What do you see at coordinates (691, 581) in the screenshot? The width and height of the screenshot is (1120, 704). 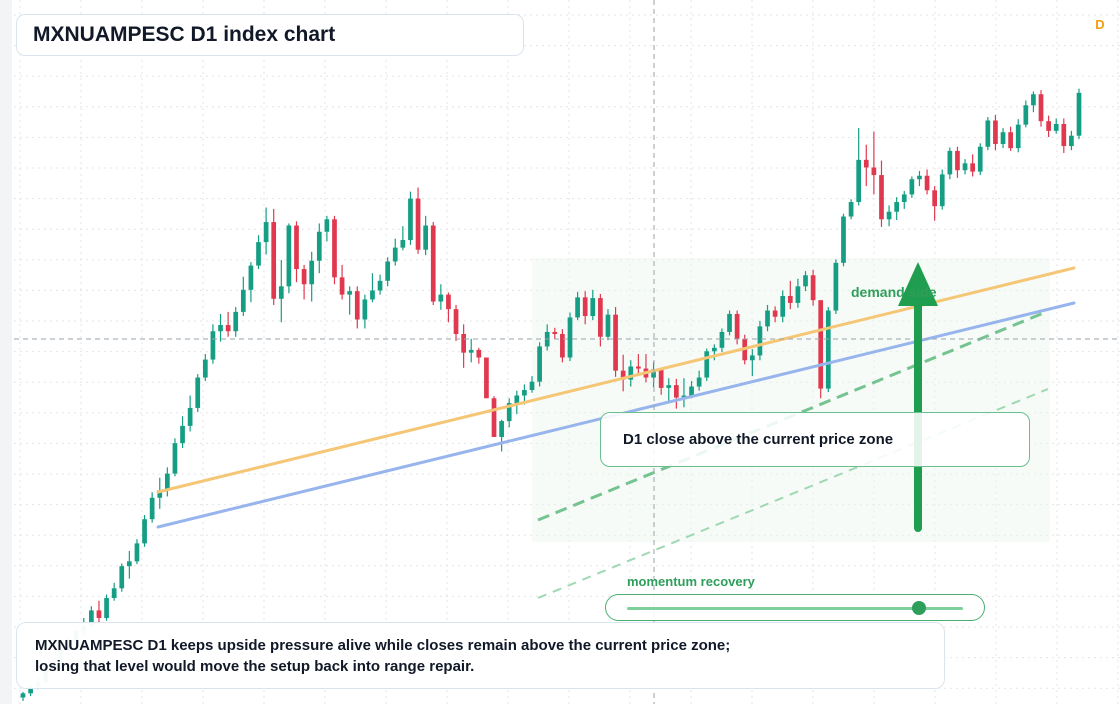 I see `momentum-label: momentum recovery` at bounding box center [691, 581].